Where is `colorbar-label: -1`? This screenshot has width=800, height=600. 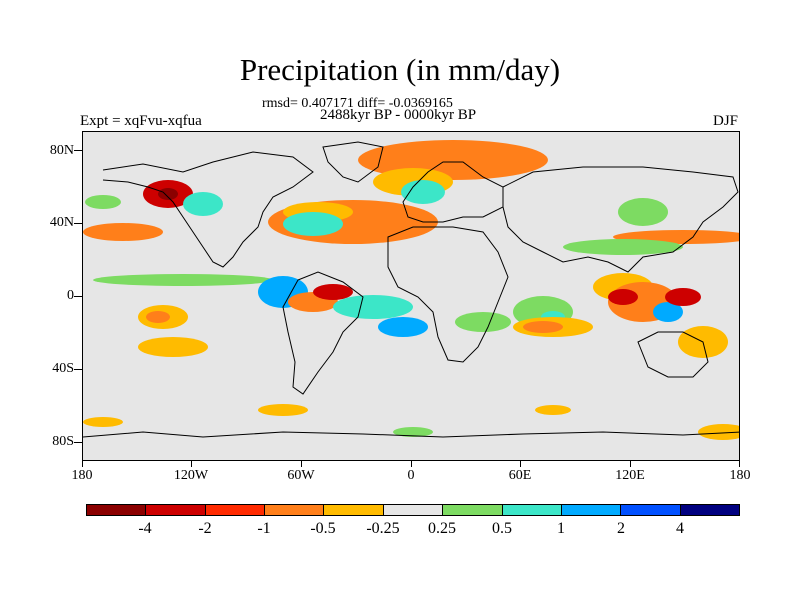
colorbar-label: -1 is located at coordinates (264, 528).